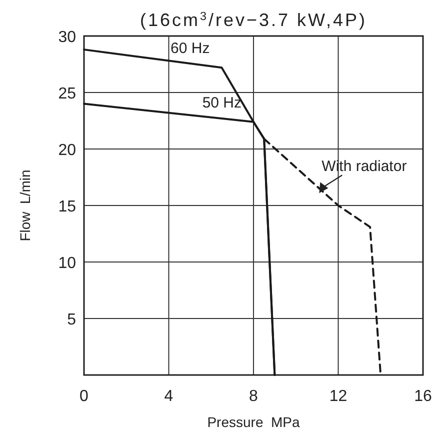 The image size is (436, 439). I want to click on x-tick-label: 0, so click(84, 396).